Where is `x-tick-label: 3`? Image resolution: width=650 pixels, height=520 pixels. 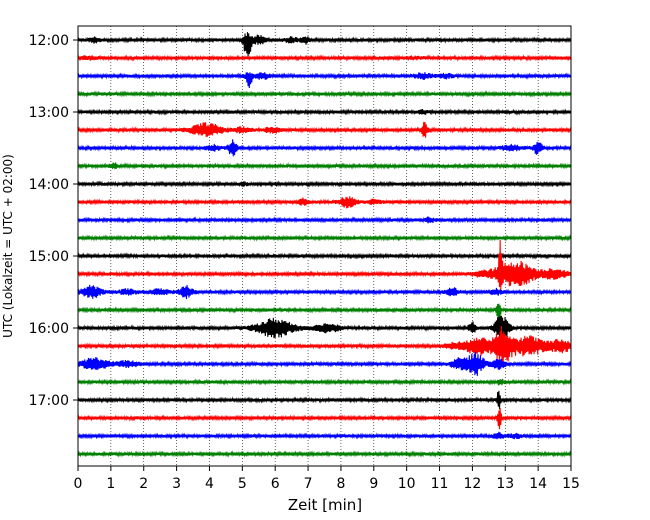 x-tick-label: 3 is located at coordinates (176, 484).